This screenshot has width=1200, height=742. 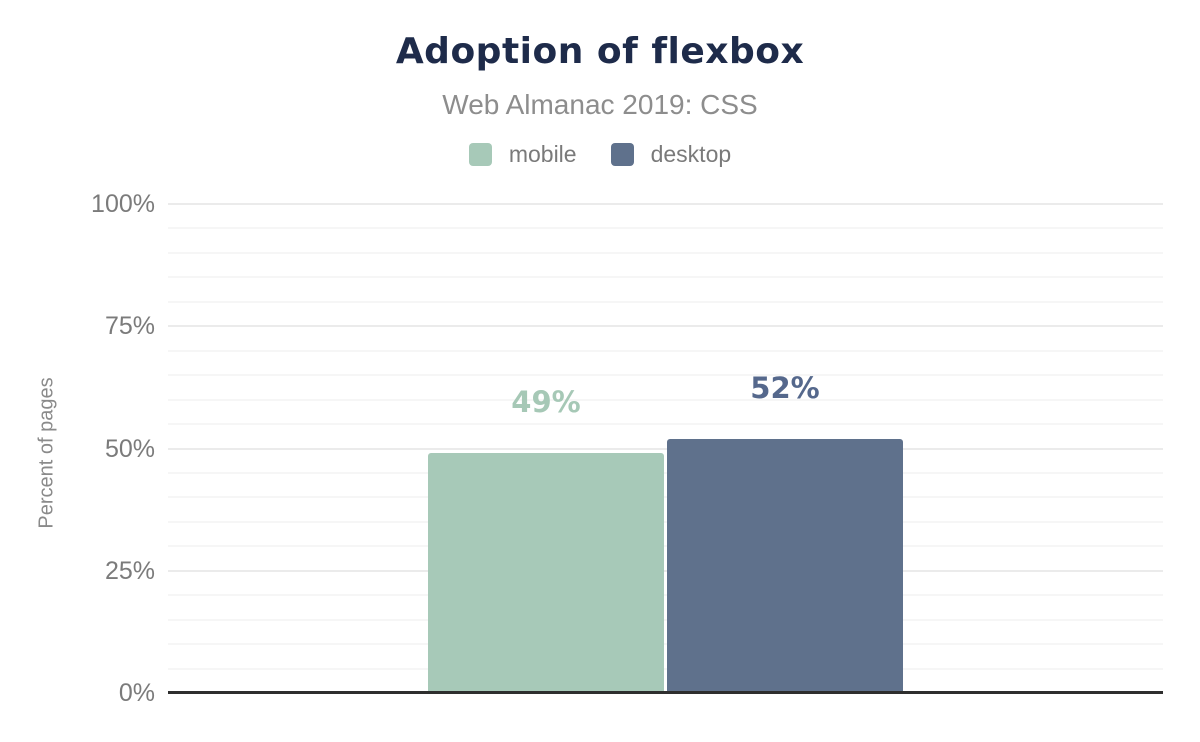 What do you see at coordinates (600, 104) in the screenshot?
I see `chart-subtitle: Web Almanac 2019: CSS` at bounding box center [600, 104].